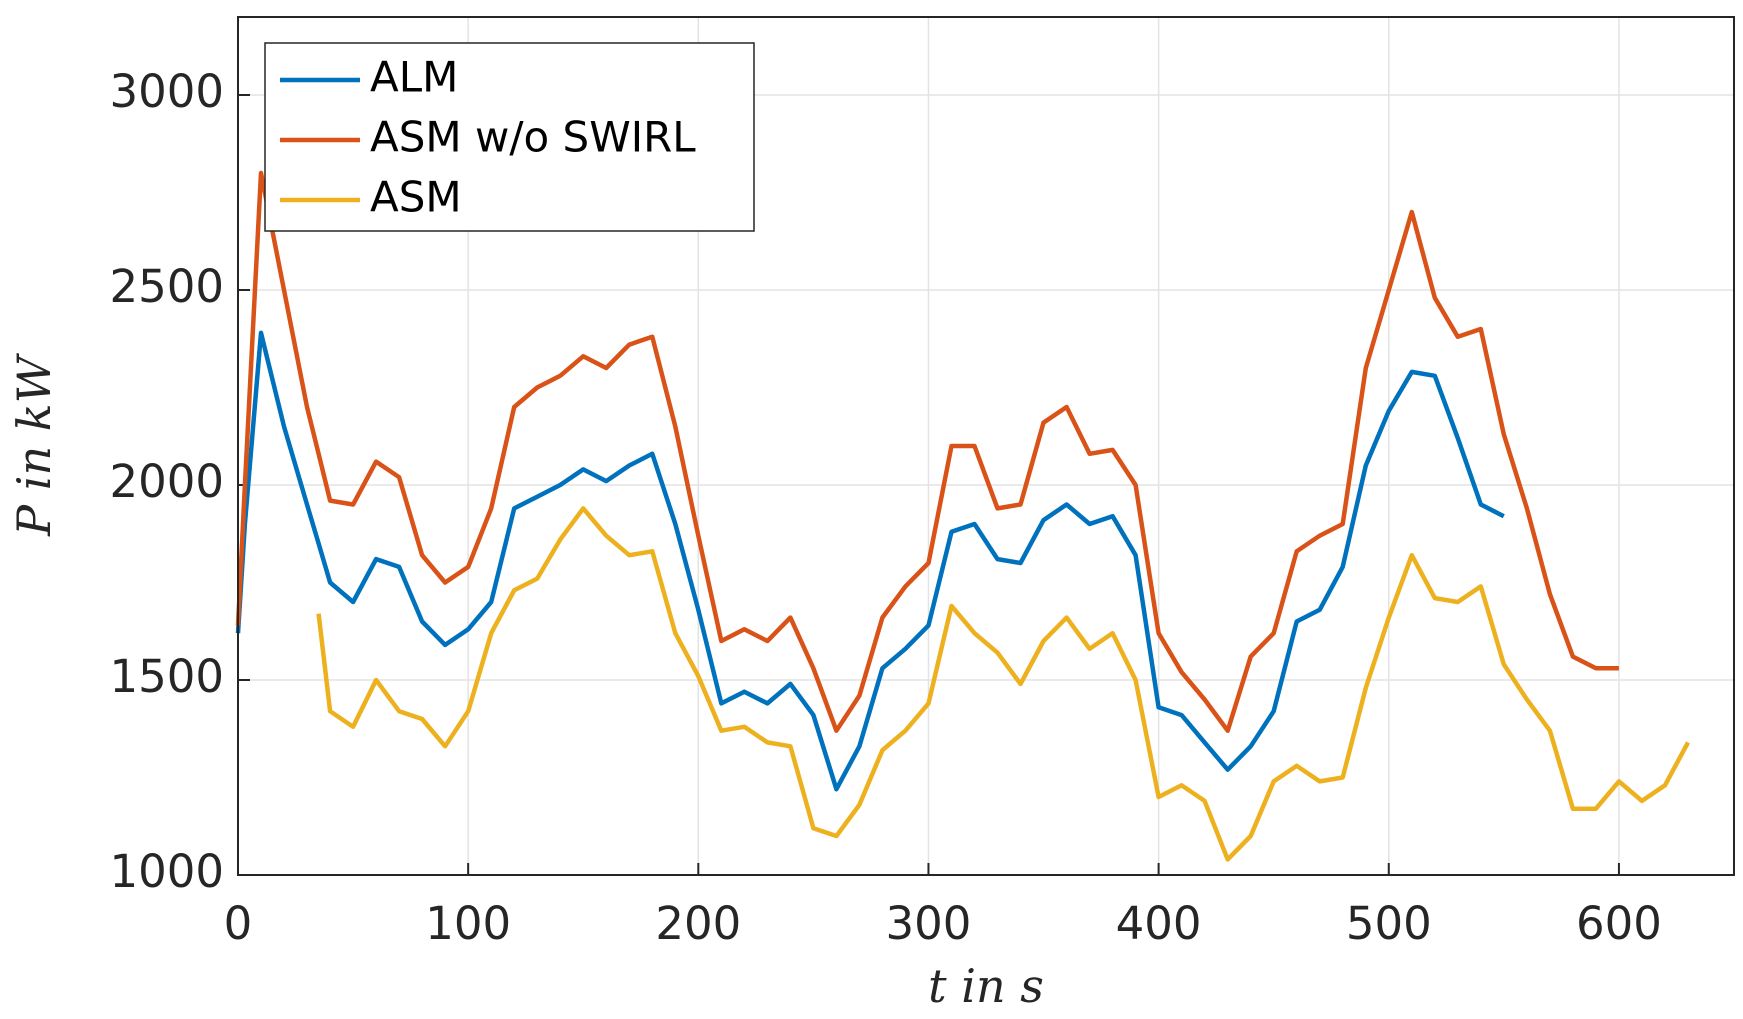 The width and height of the screenshot is (1743, 1019). What do you see at coordinates (698, 923) in the screenshot?
I see `x-tick-label: 200` at bounding box center [698, 923].